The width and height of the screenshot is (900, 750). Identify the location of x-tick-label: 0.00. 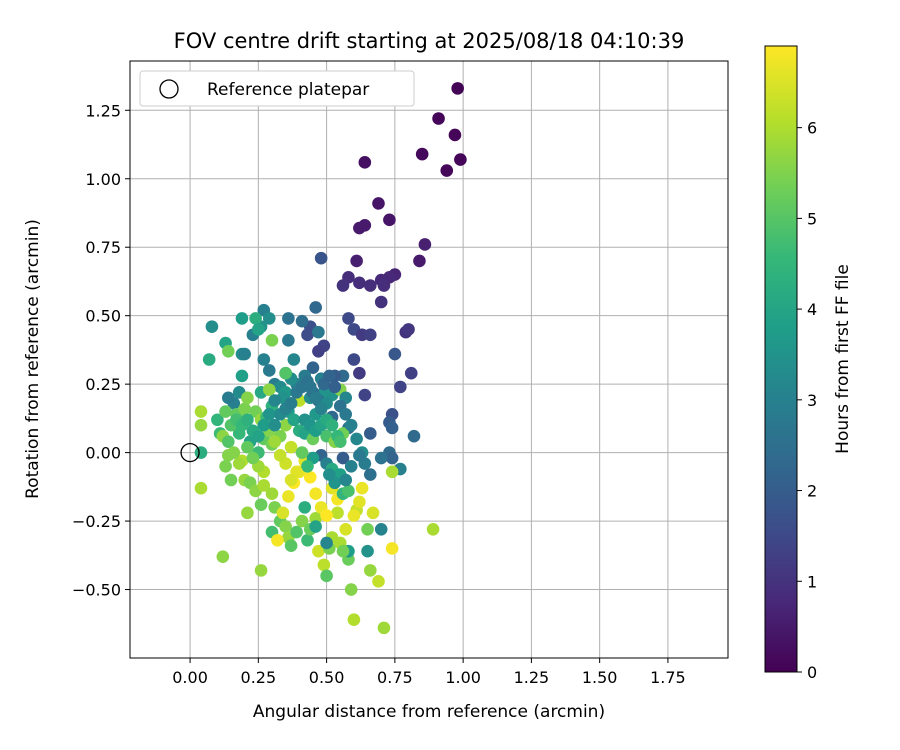
(190, 677).